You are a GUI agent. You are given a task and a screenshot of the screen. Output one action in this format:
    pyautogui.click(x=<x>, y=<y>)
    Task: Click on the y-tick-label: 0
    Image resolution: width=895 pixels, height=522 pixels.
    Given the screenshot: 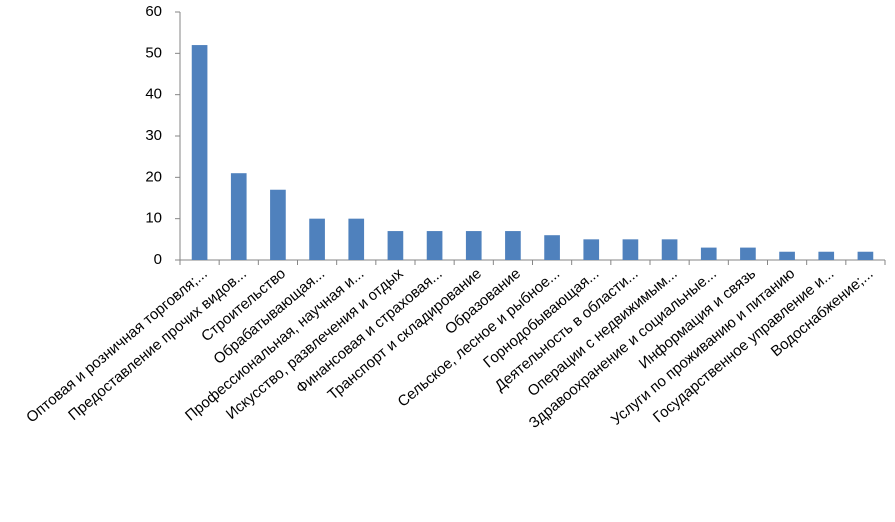 What is the action you would take?
    pyautogui.click(x=158, y=259)
    